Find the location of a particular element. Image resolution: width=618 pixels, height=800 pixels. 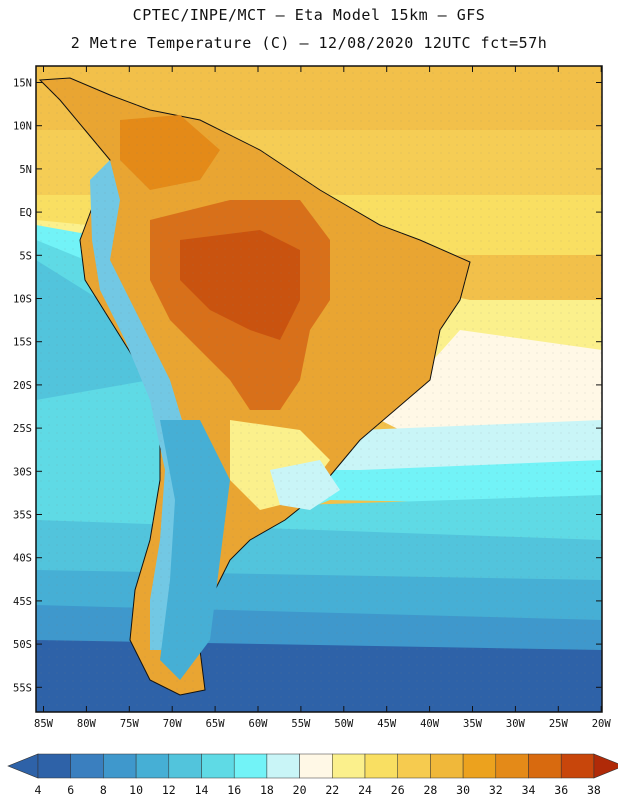

title-model: CPTEC/INPE/MCT – Eta Model 15km – GFS is located at coordinates (309, 15).